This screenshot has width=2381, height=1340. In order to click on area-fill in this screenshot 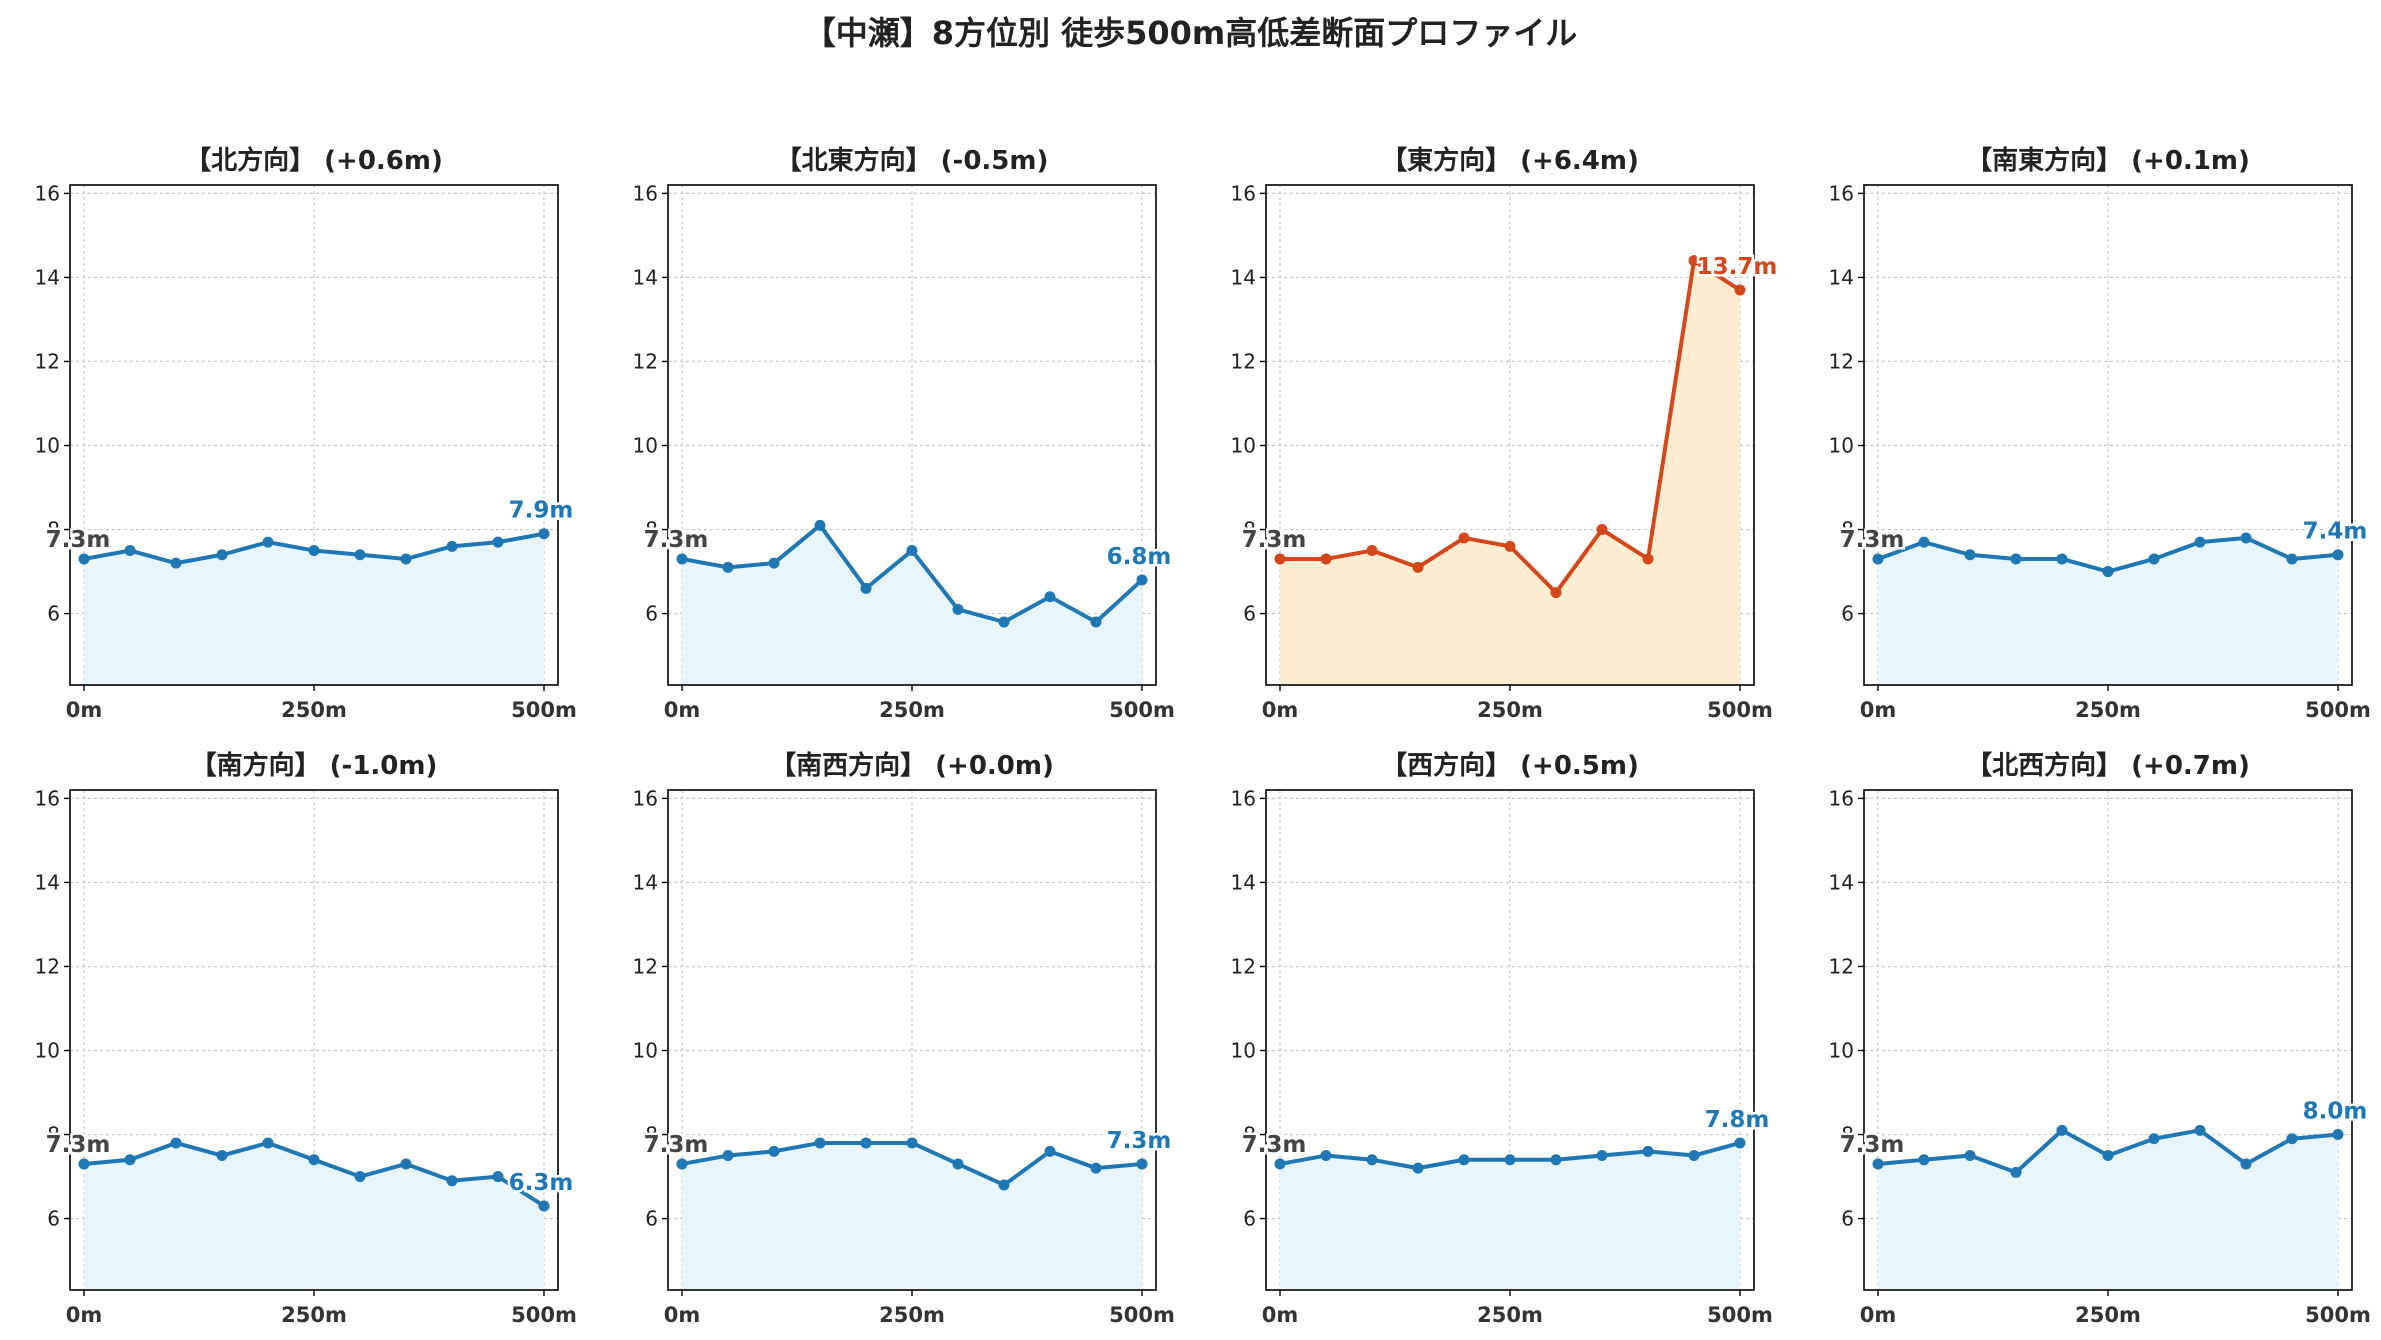, I will do `click(1510, 1216)`.